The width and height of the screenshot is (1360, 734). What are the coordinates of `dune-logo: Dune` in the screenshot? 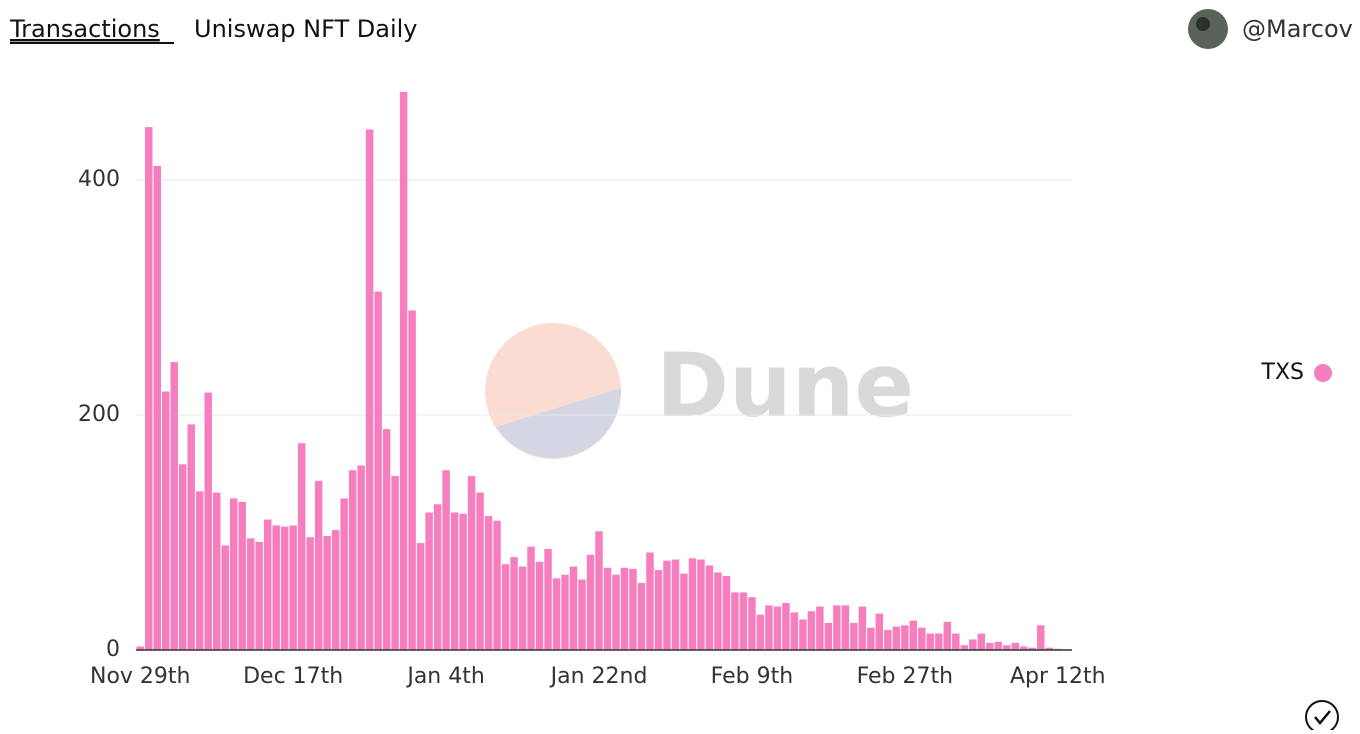 It's located at (699, 391).